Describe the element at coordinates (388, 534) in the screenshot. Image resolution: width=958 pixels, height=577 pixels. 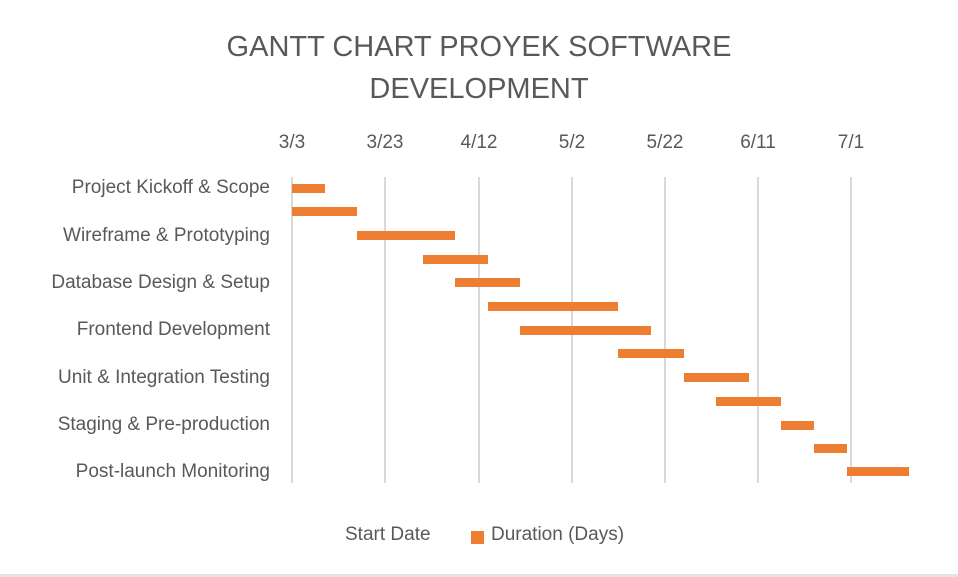
I see `legend-start-date: Start Date` at that location.